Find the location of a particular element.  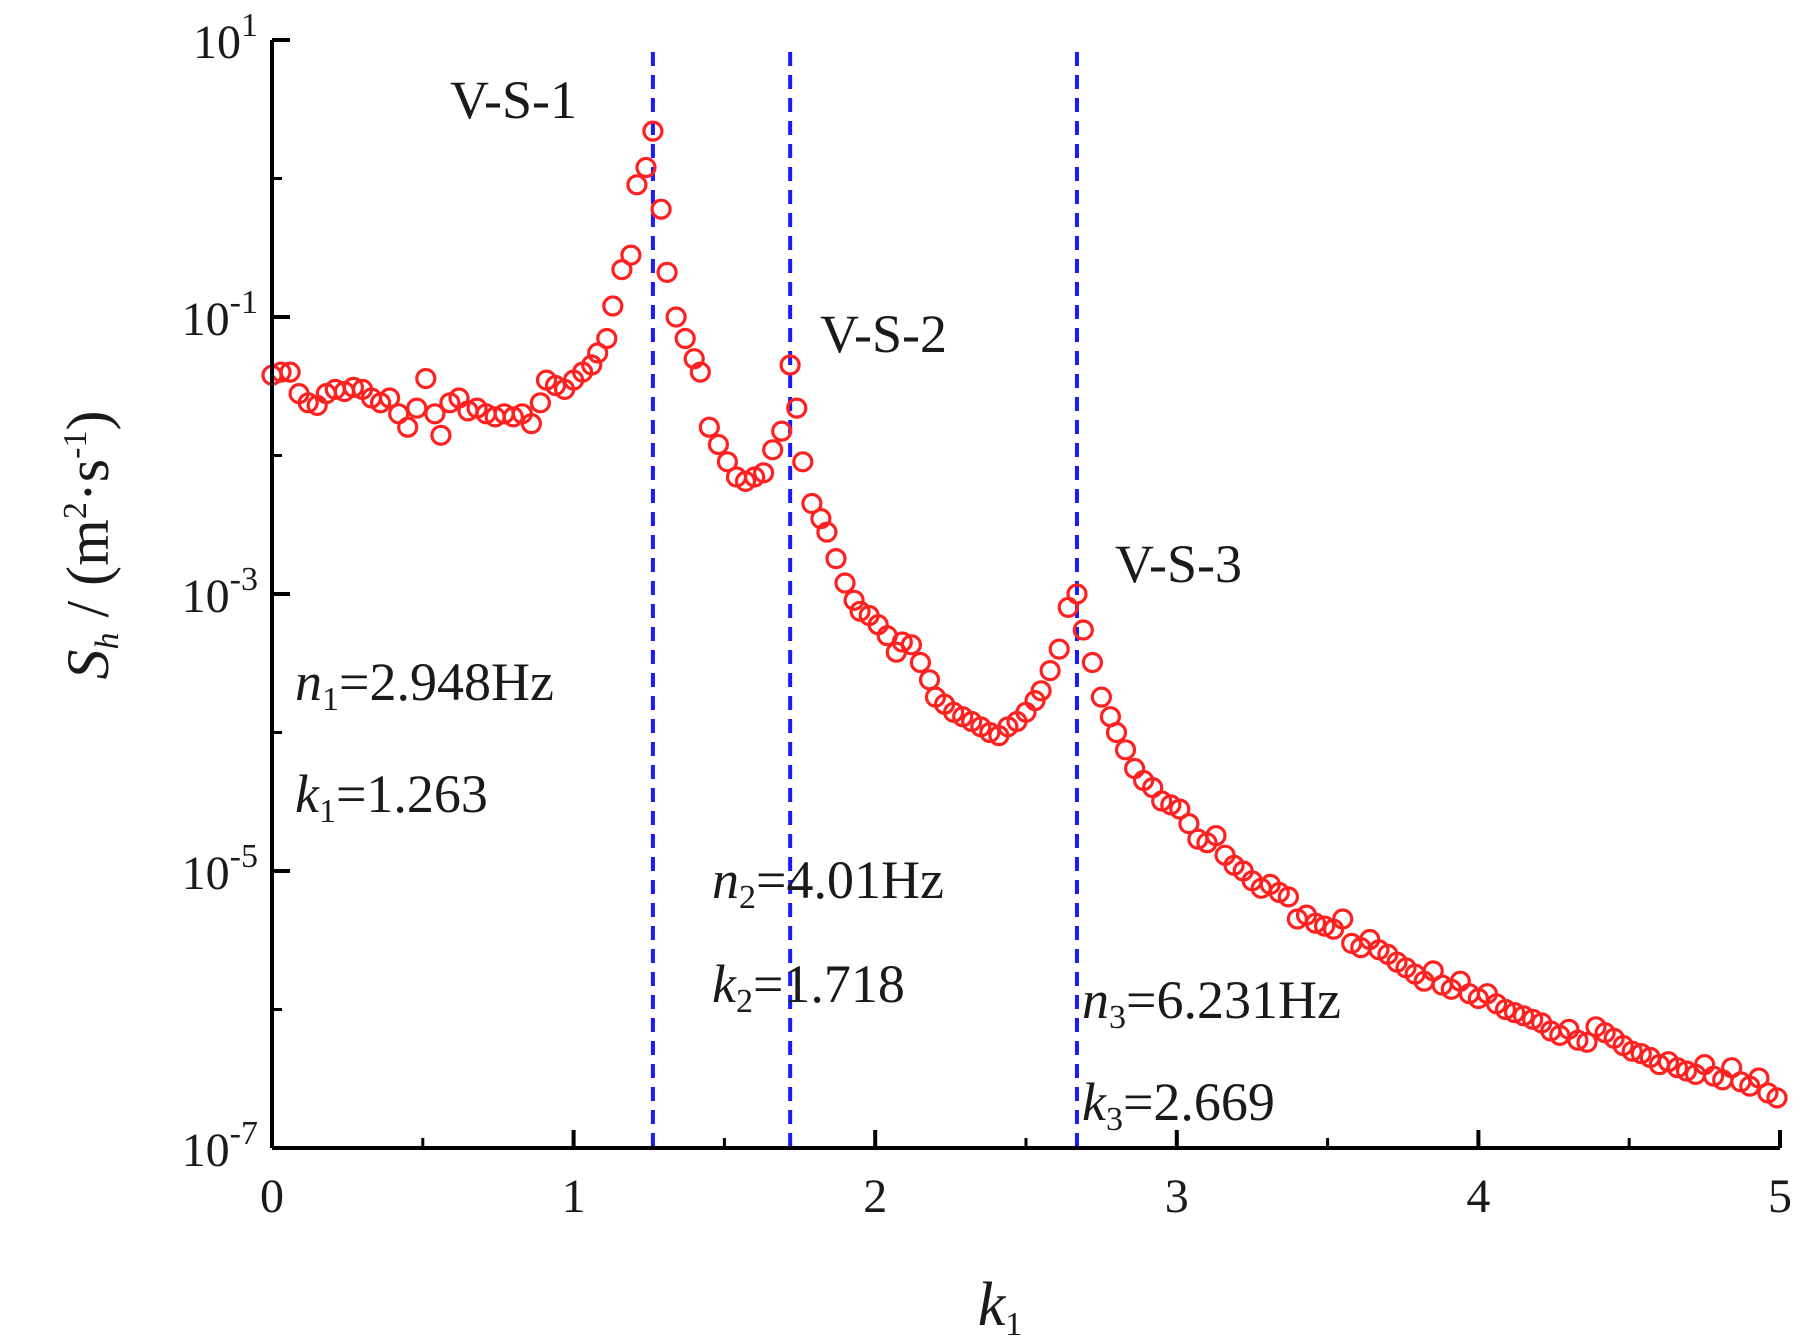

x-tick-label: 4 is located at coordinates (1478, 1196).